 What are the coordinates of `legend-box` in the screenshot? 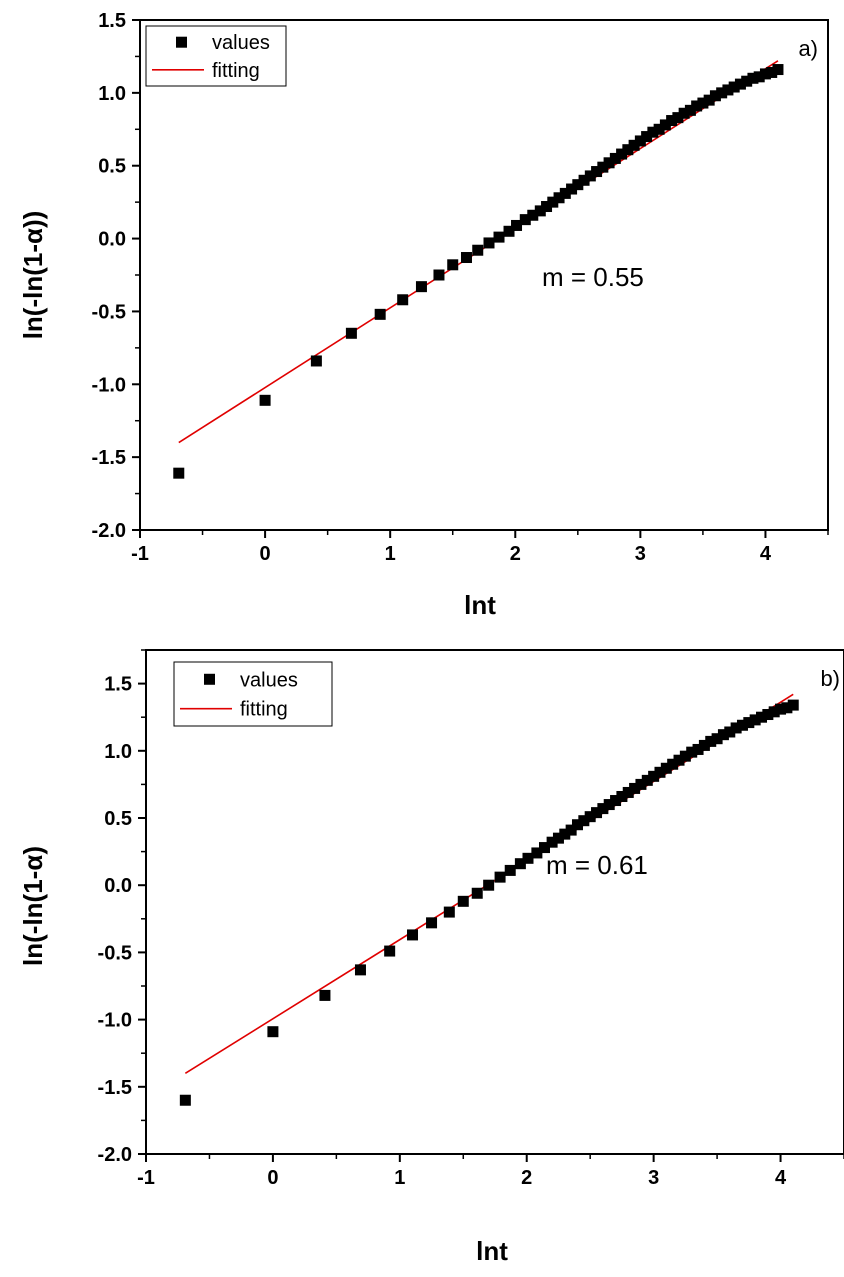 It's located at (253, 694).